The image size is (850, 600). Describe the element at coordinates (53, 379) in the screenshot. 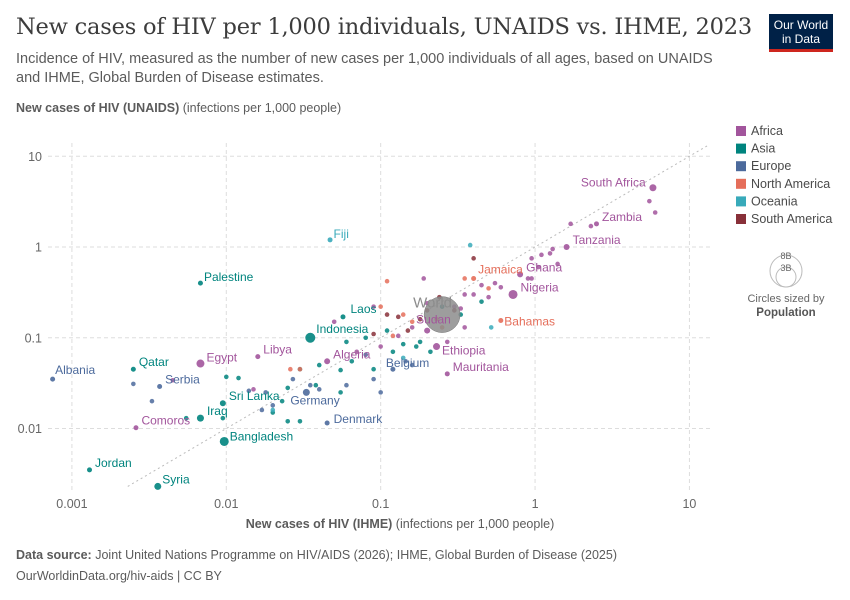

I see `data-point-albania` at that location.